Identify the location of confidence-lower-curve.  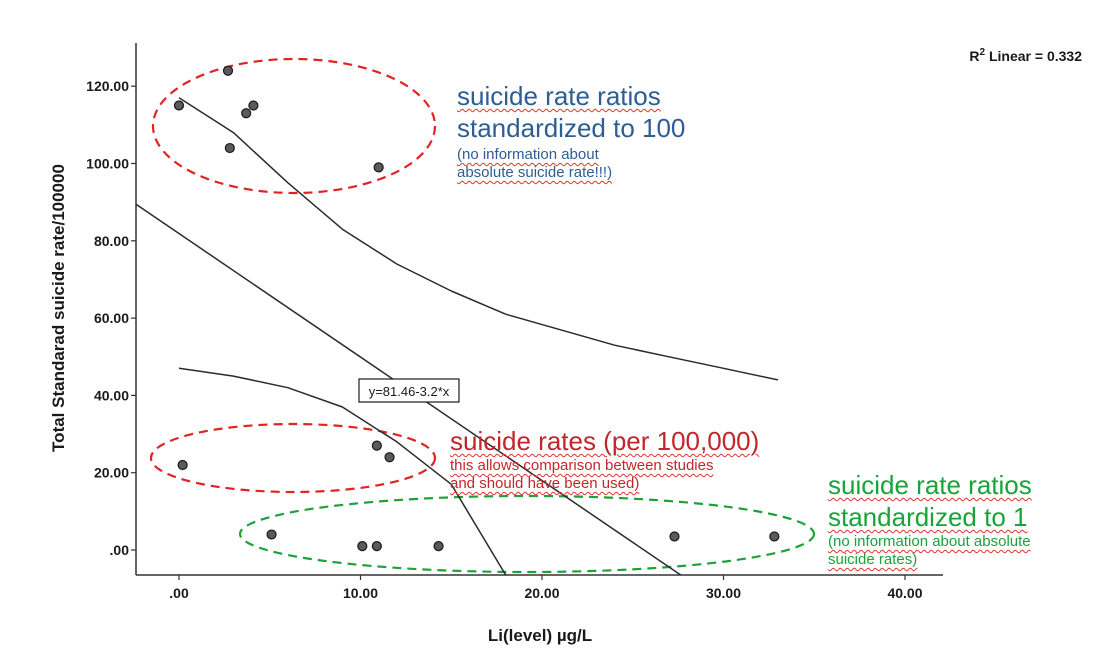
(342, 471).